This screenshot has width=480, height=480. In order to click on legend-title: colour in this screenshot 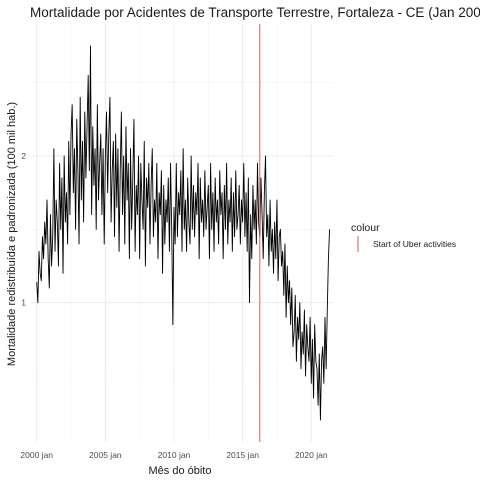, I will do `click(365, 228)`.